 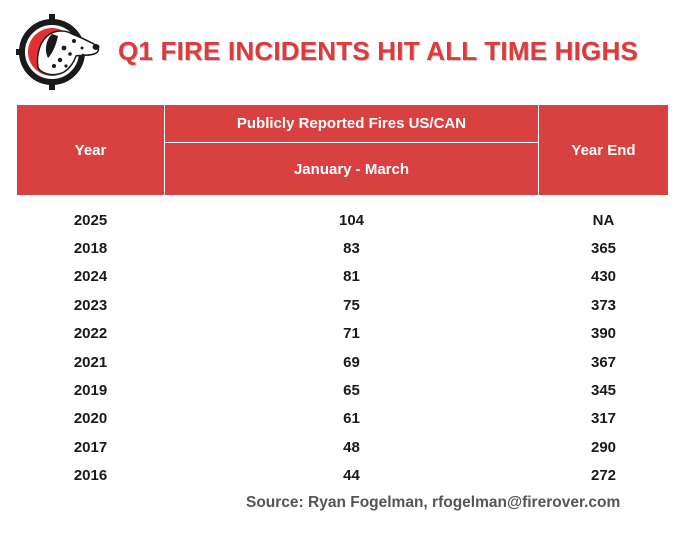 What do you see at coordinates (603, 447) in the screenshot?
I see `cell-year-end: 290` at bounding box center [603, 447].